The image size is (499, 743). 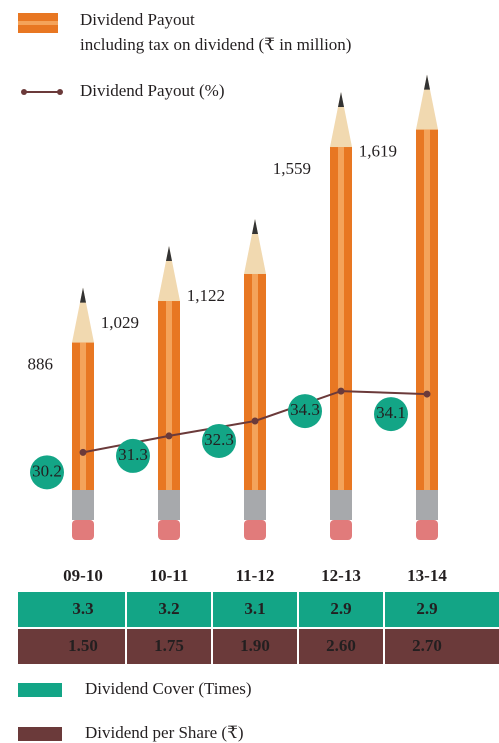 I want to click on legend-label: Dividend Payout (%), so click(x=152, y=90).